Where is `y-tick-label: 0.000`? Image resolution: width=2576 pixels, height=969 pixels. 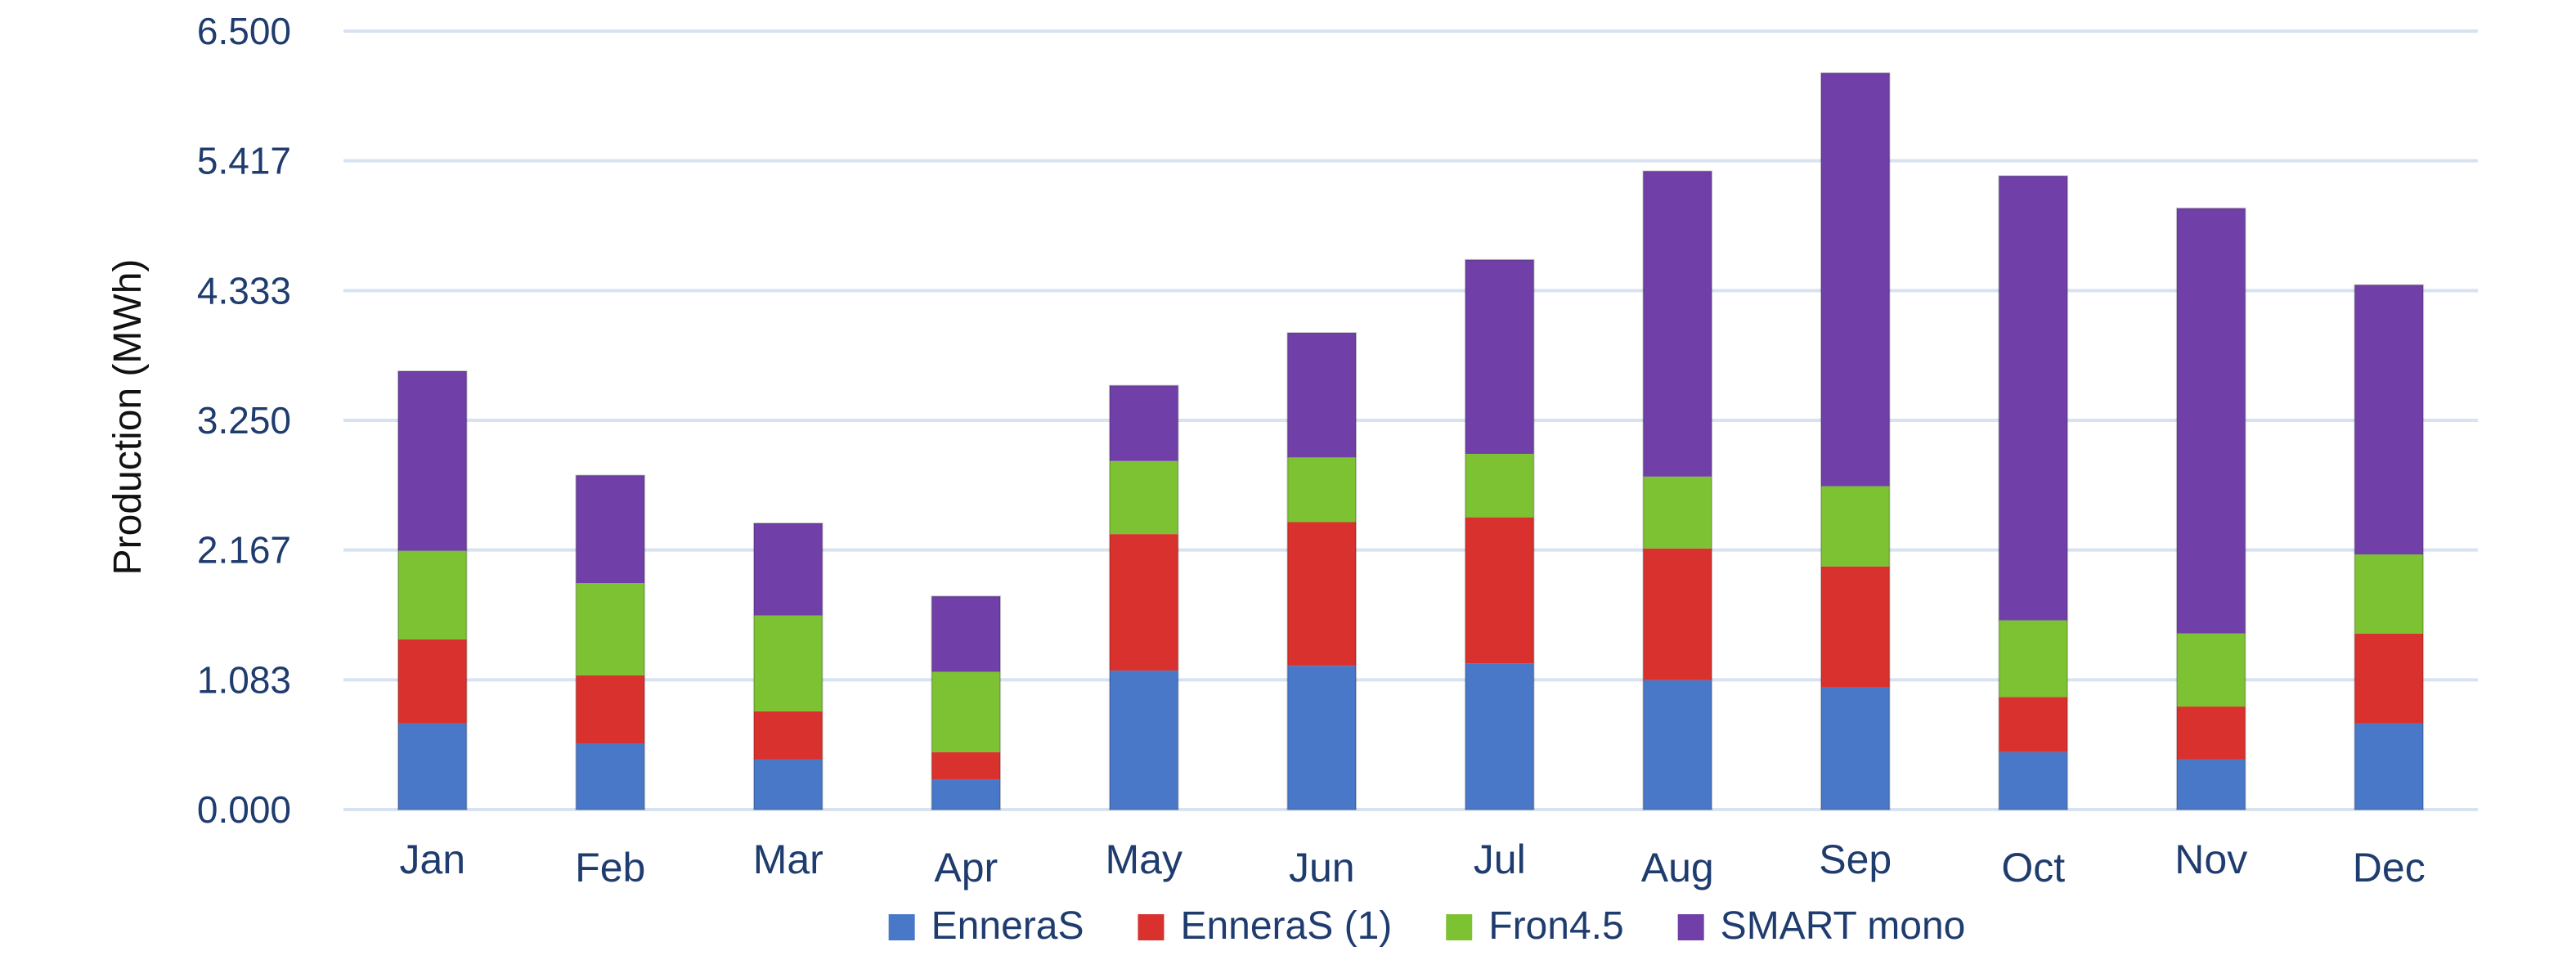 y-tick-label: 0.000 is located at coordinates (244, 809).